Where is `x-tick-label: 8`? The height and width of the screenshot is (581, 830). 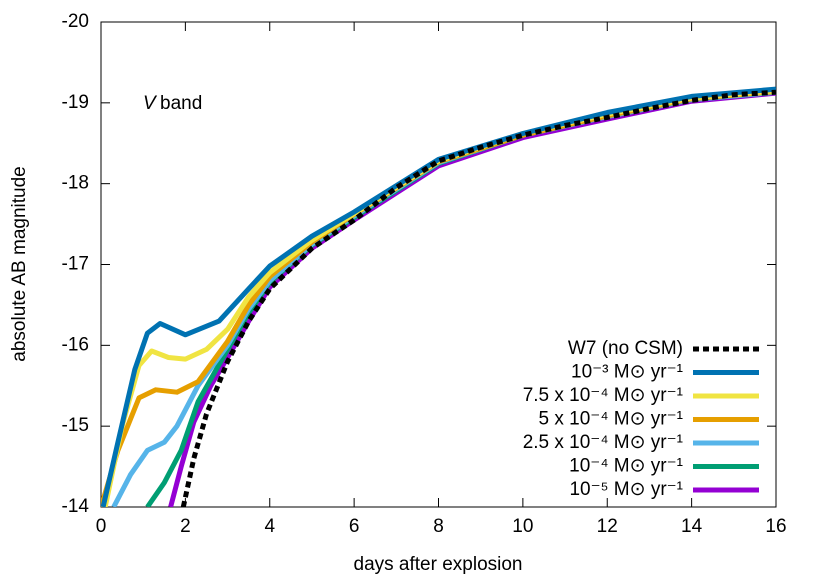 x-tick-label: 8 is located at coordinates (438, 526).